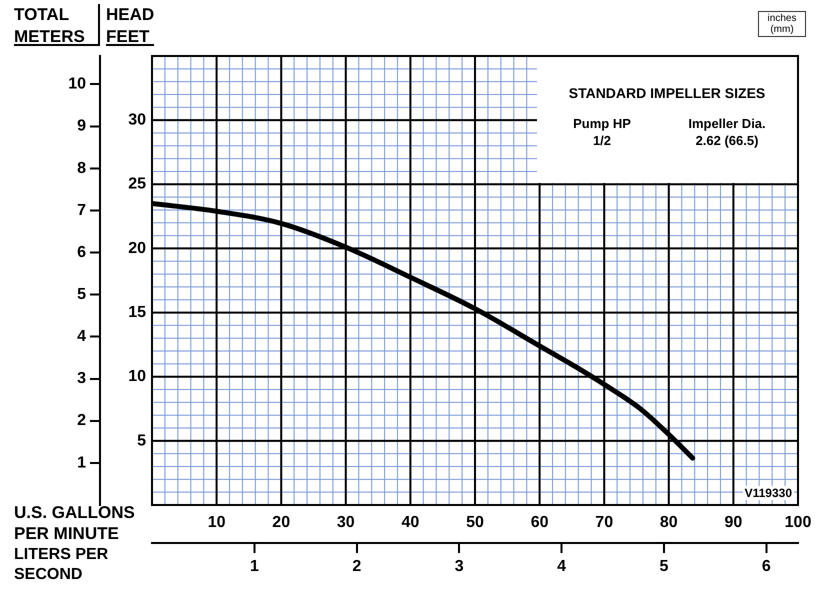 This screenshot has height=592, width=820. I want to click on x-tick-label: 40, so click(411, 523).